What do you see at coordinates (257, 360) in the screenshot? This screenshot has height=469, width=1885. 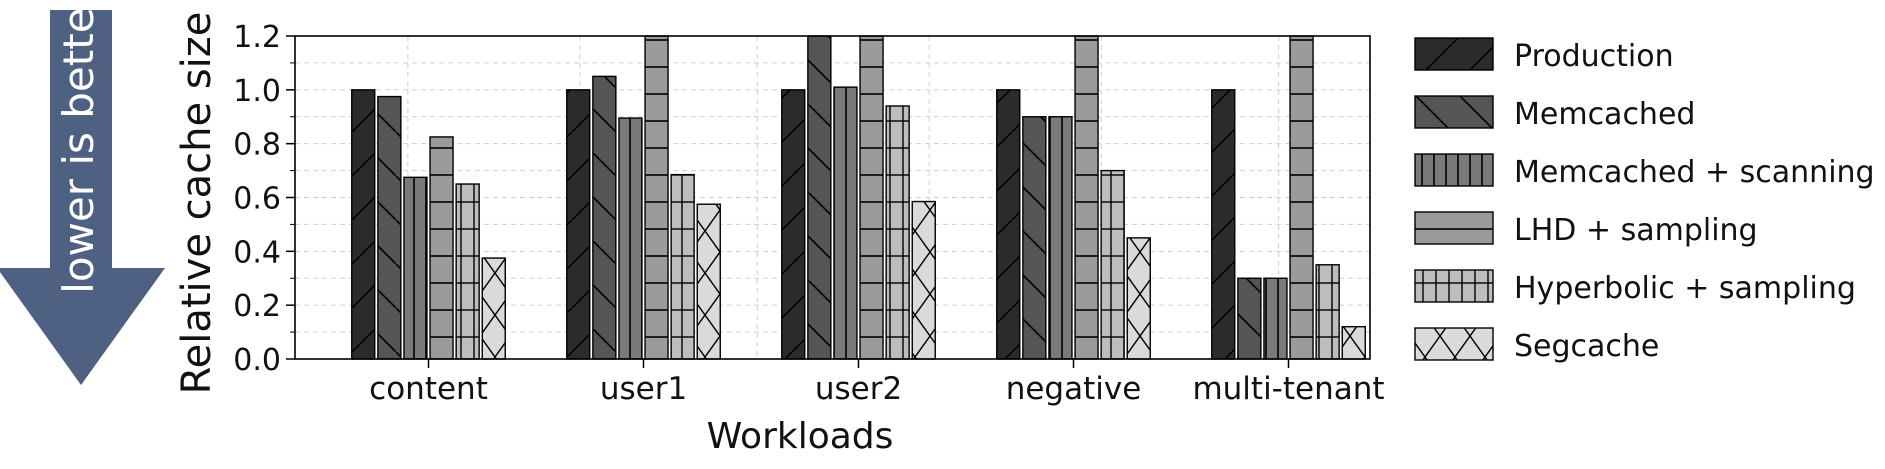 I see `y-tick-label: 0.0` at bounding box center [257, 360].